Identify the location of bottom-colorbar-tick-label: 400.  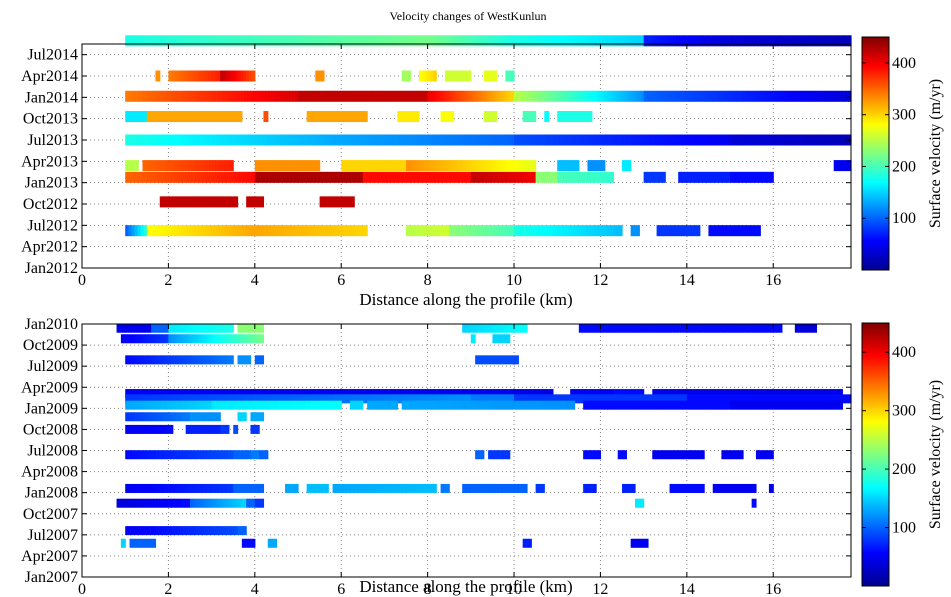
(904, 352).